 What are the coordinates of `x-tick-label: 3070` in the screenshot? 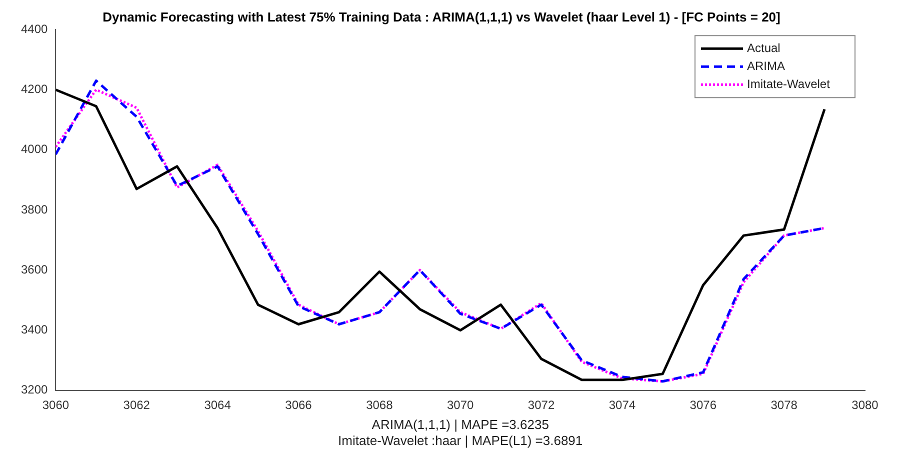 It's located at (460, 405).